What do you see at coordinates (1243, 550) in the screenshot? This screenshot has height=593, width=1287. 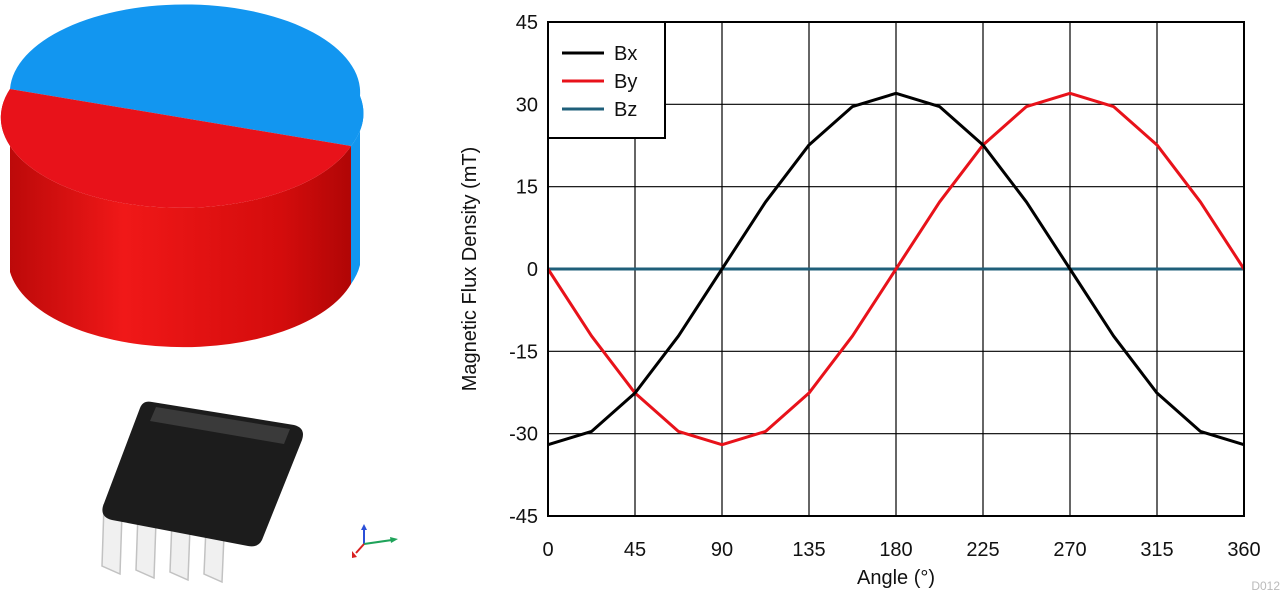 I see `x-tick-label: 360` at bounding box center [1243, 550].